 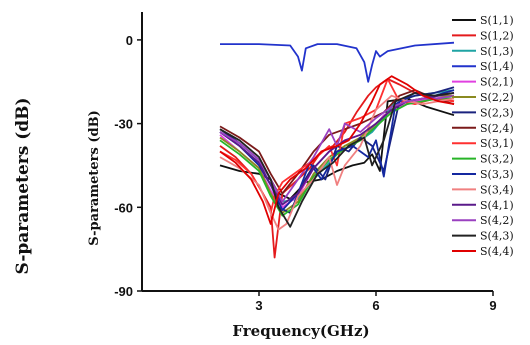 I want to click on legend-label: S(4,2), so click(x=497, y=220).